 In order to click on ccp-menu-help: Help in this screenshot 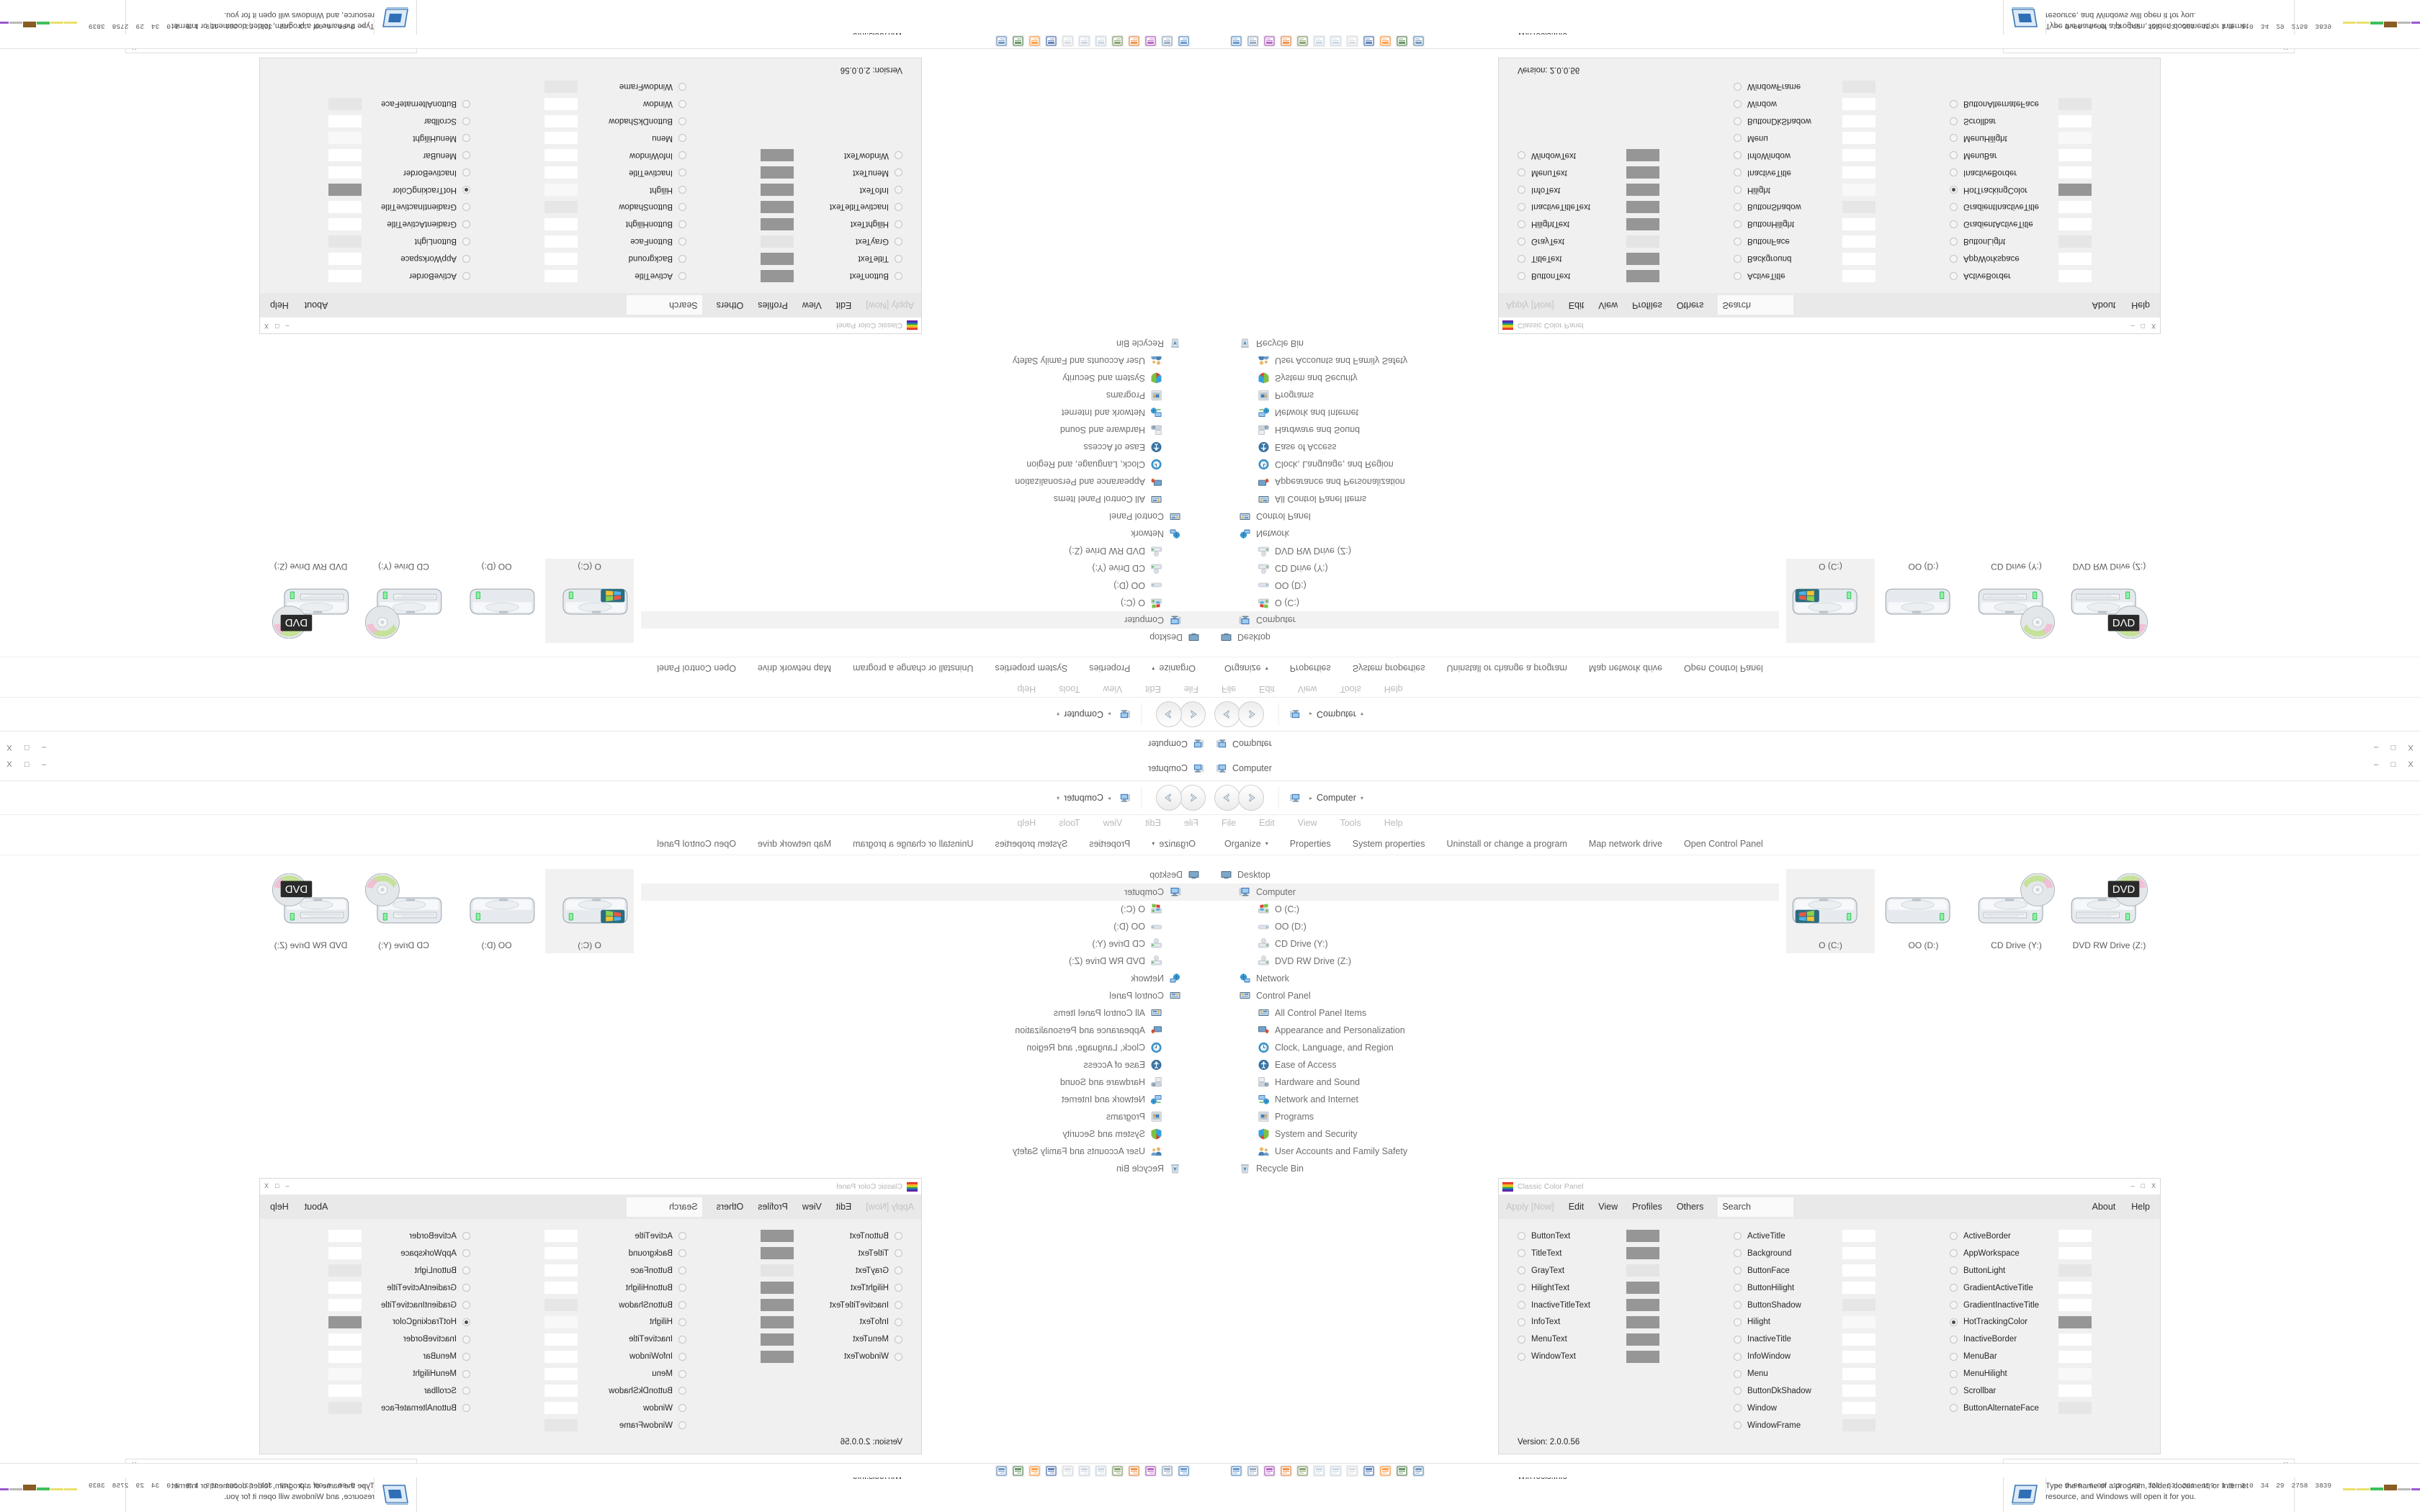, I will do `click(2140, 305)`.